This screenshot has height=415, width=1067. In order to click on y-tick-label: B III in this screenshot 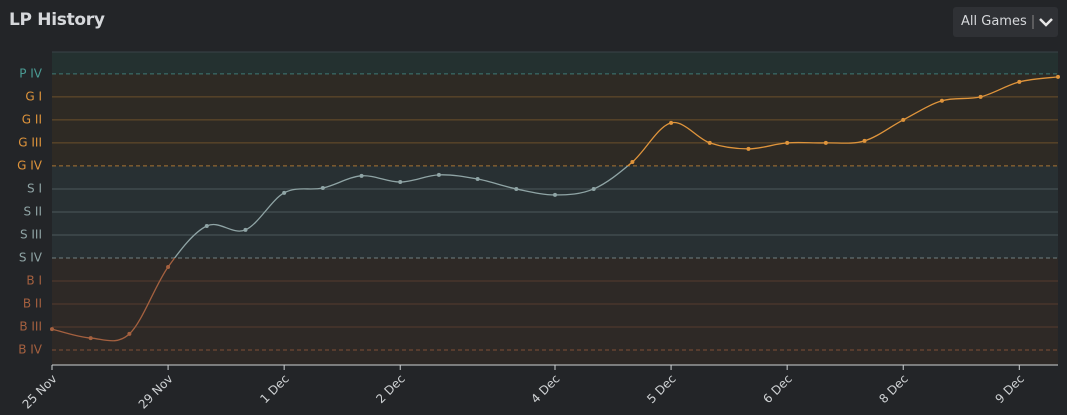, I will do `click(30, 327)`.